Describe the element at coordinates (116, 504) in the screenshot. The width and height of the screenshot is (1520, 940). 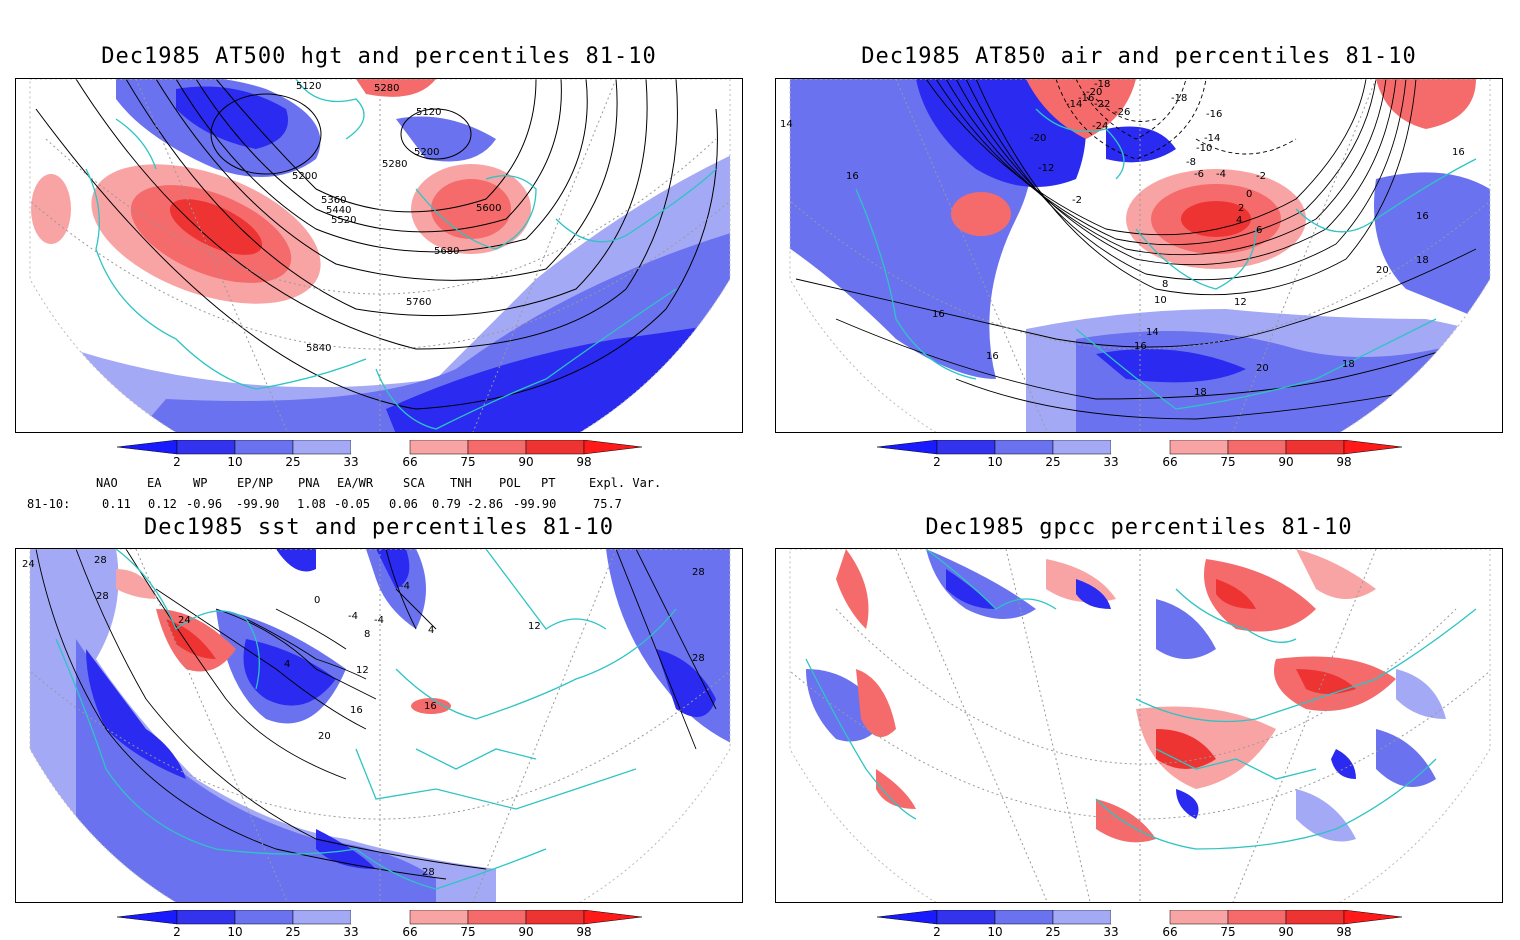
I see `index-value: 0.11` at that location.